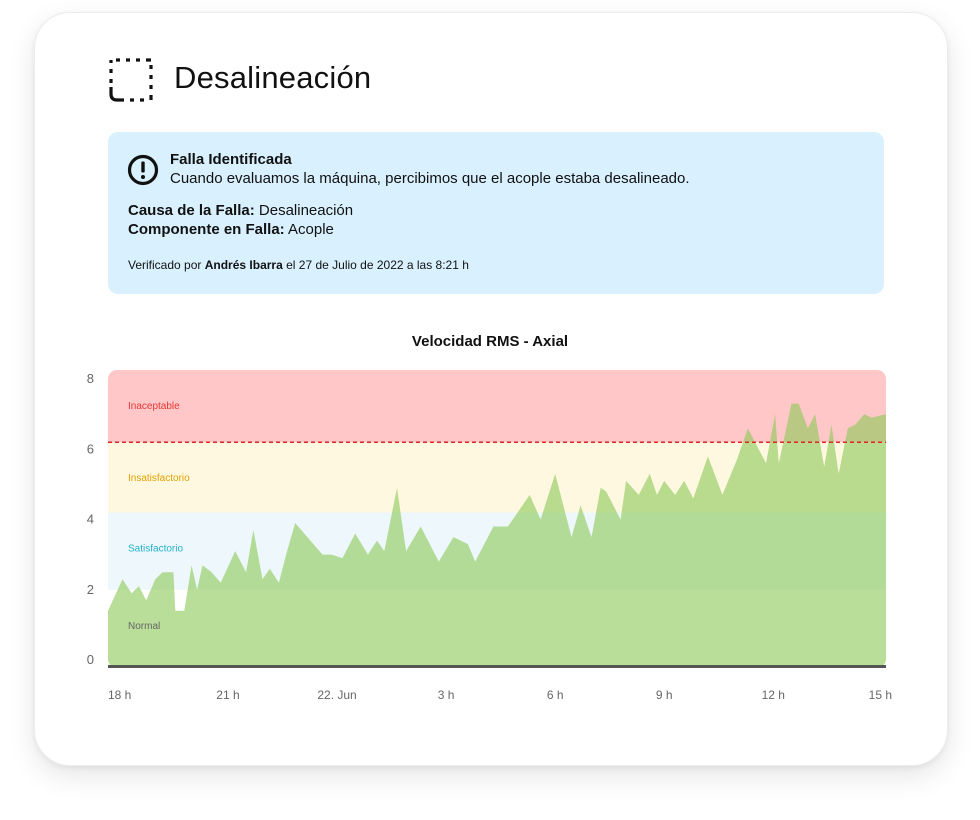  I want to click on verified-by-name: Andrés Ibarra, so click(243, 265).